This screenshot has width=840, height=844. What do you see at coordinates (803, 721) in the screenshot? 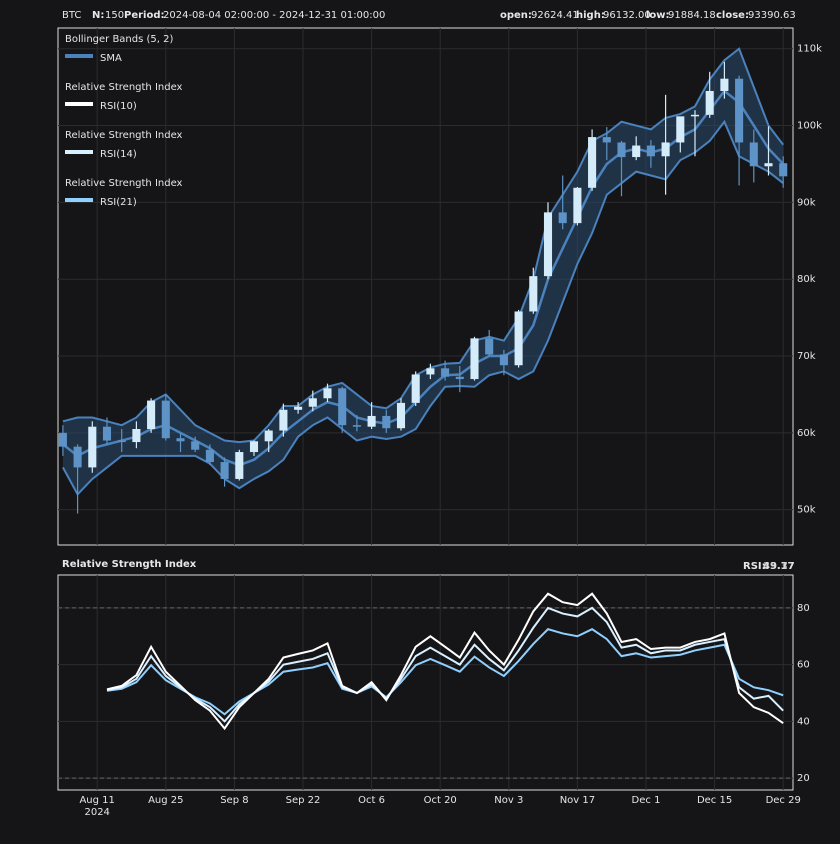
I see `y-tick-label: 40` at bounding box center [803, 721].